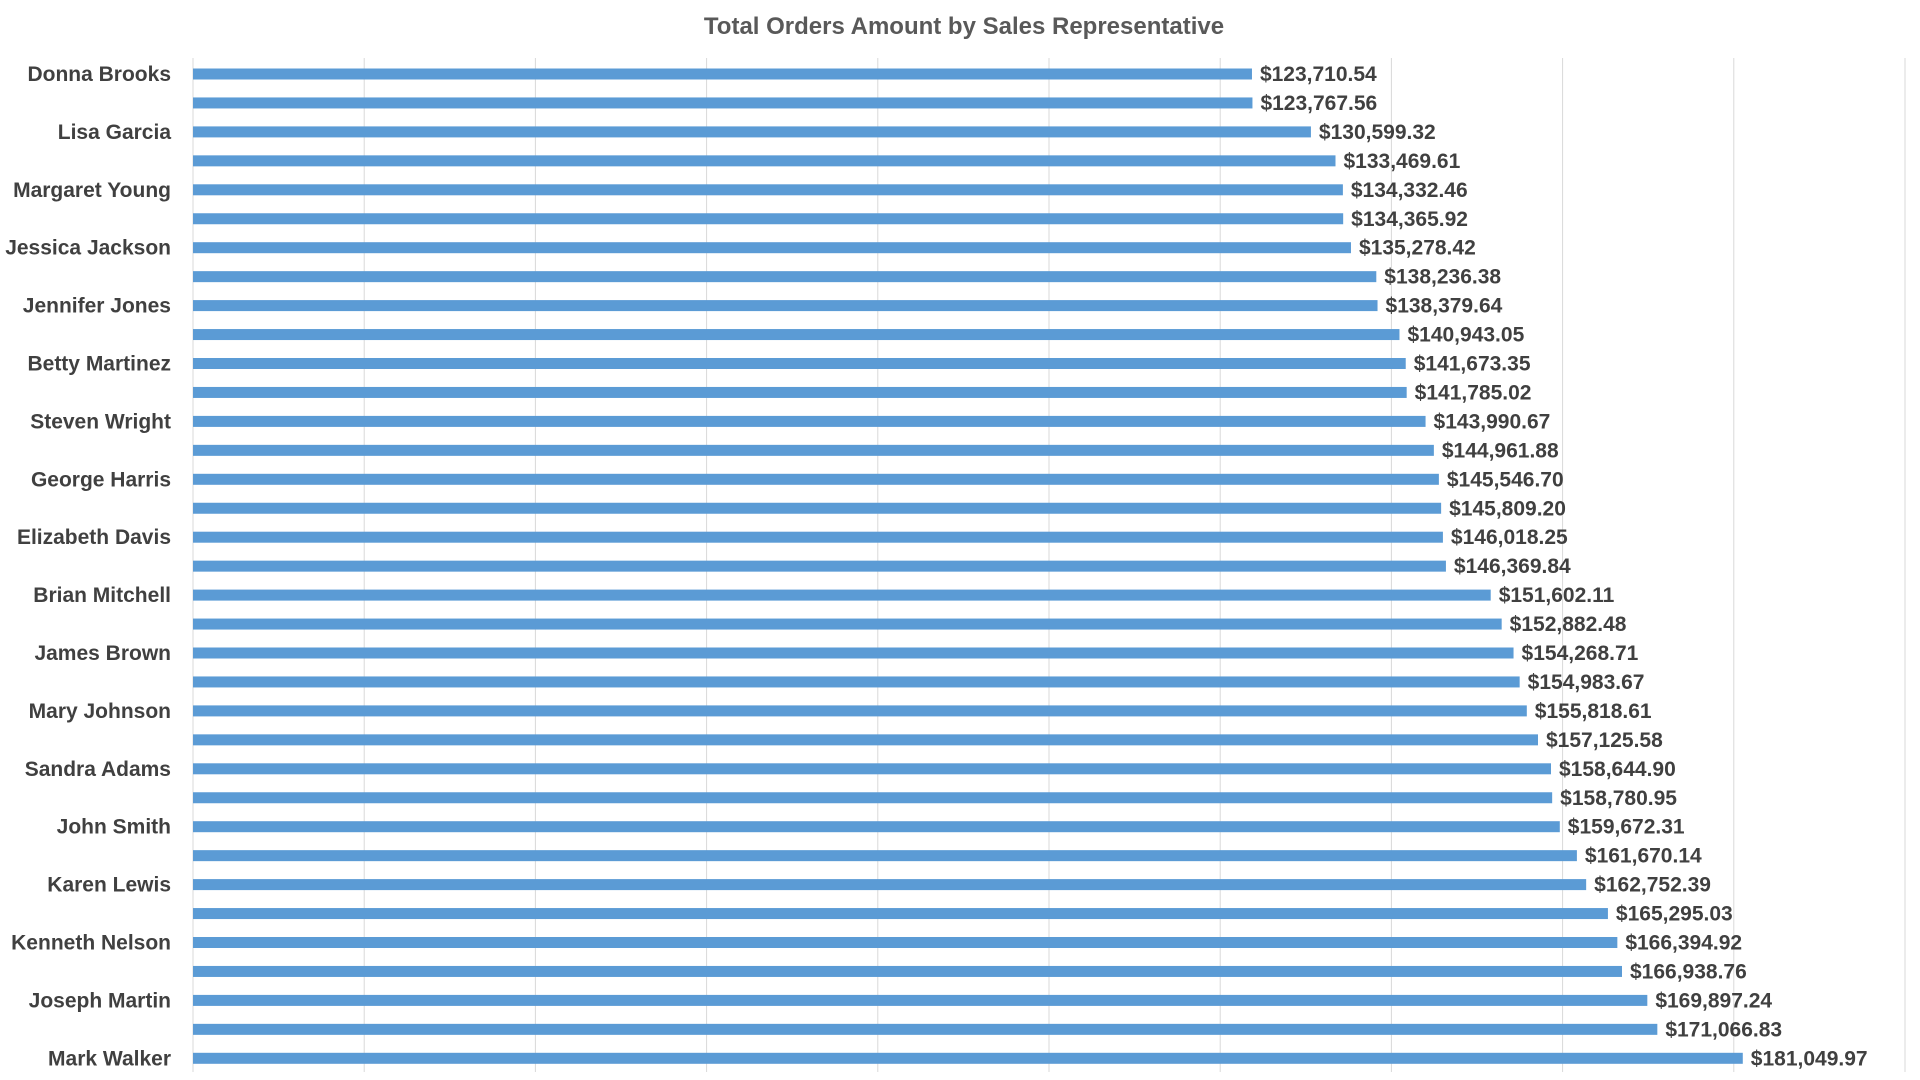 This screenshot has width=1920, height=1080. I want to click on data-label: $166,394.92, so click(1683, 943).